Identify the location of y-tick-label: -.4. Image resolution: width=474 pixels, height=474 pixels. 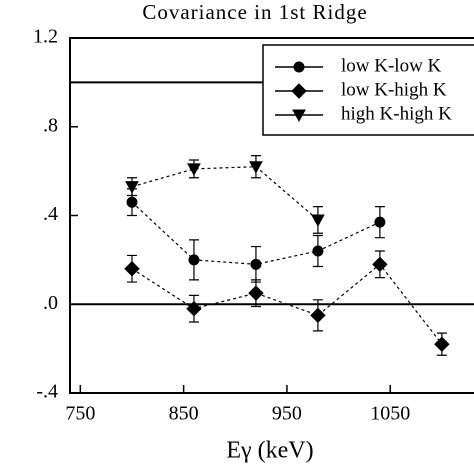
(47, 392).